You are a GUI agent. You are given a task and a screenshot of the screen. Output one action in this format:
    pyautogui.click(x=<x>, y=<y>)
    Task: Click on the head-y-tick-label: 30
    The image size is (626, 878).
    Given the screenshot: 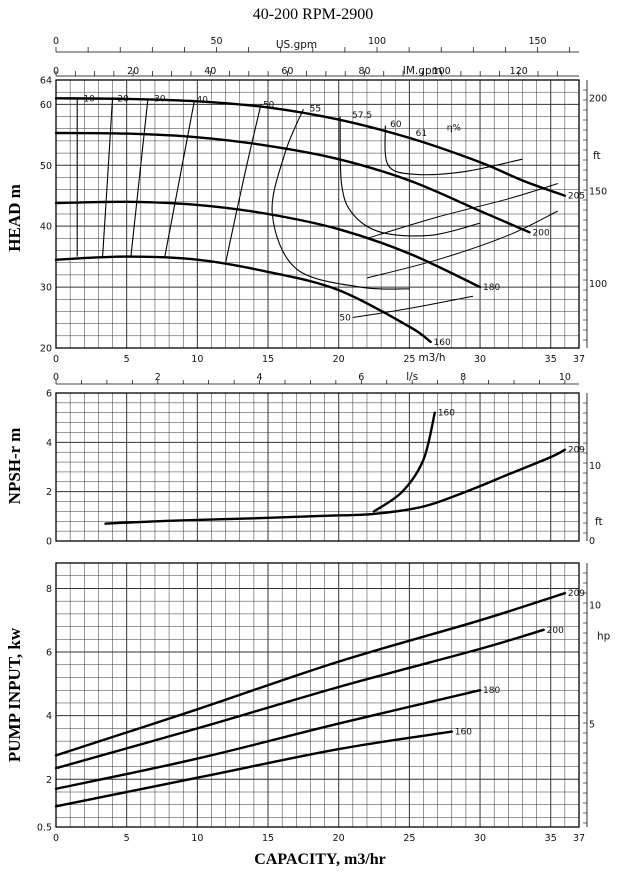 What is the action you would take?
    pyautogui.click(x=46, y=288)
    